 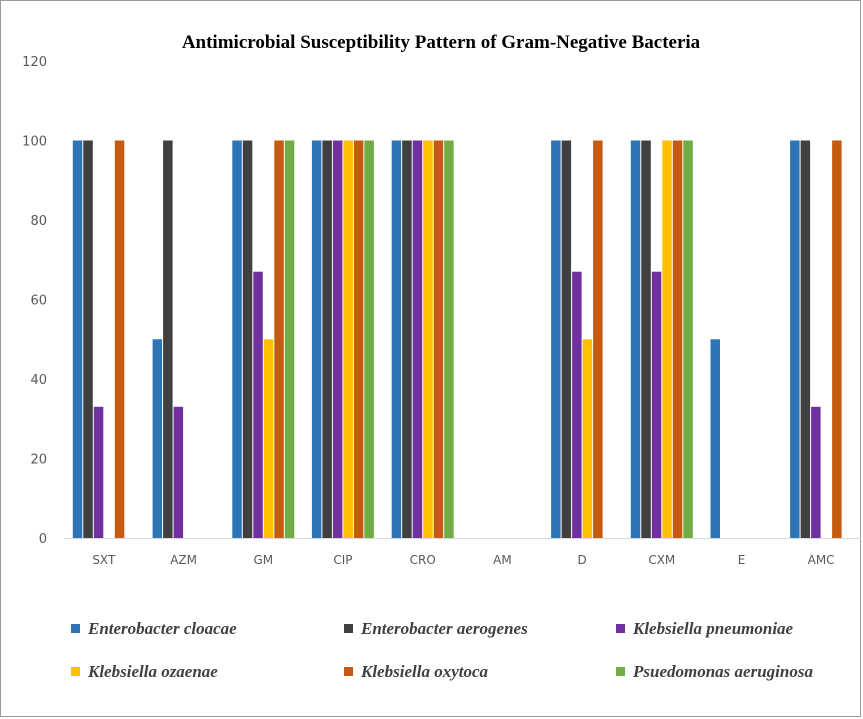 I want to click on legend-label: Klebsiella oxytoca, so click(x=424, y=671).